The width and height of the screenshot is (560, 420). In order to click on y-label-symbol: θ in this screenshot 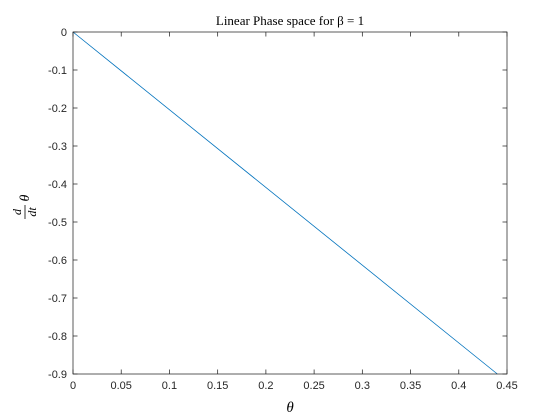, I will do `click(25, 197)`.